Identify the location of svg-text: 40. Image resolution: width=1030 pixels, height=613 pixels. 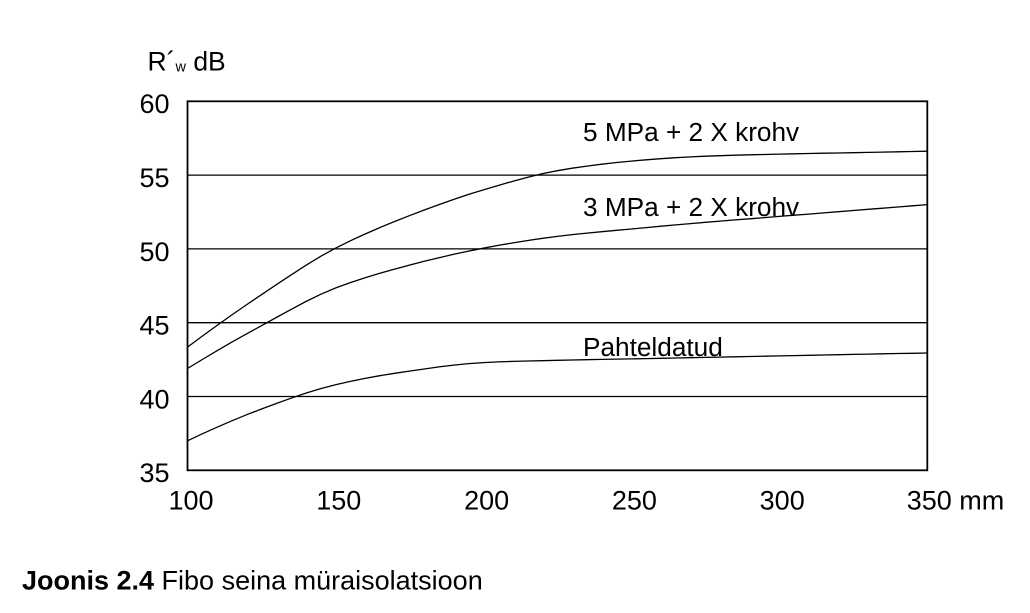
(154, 399).